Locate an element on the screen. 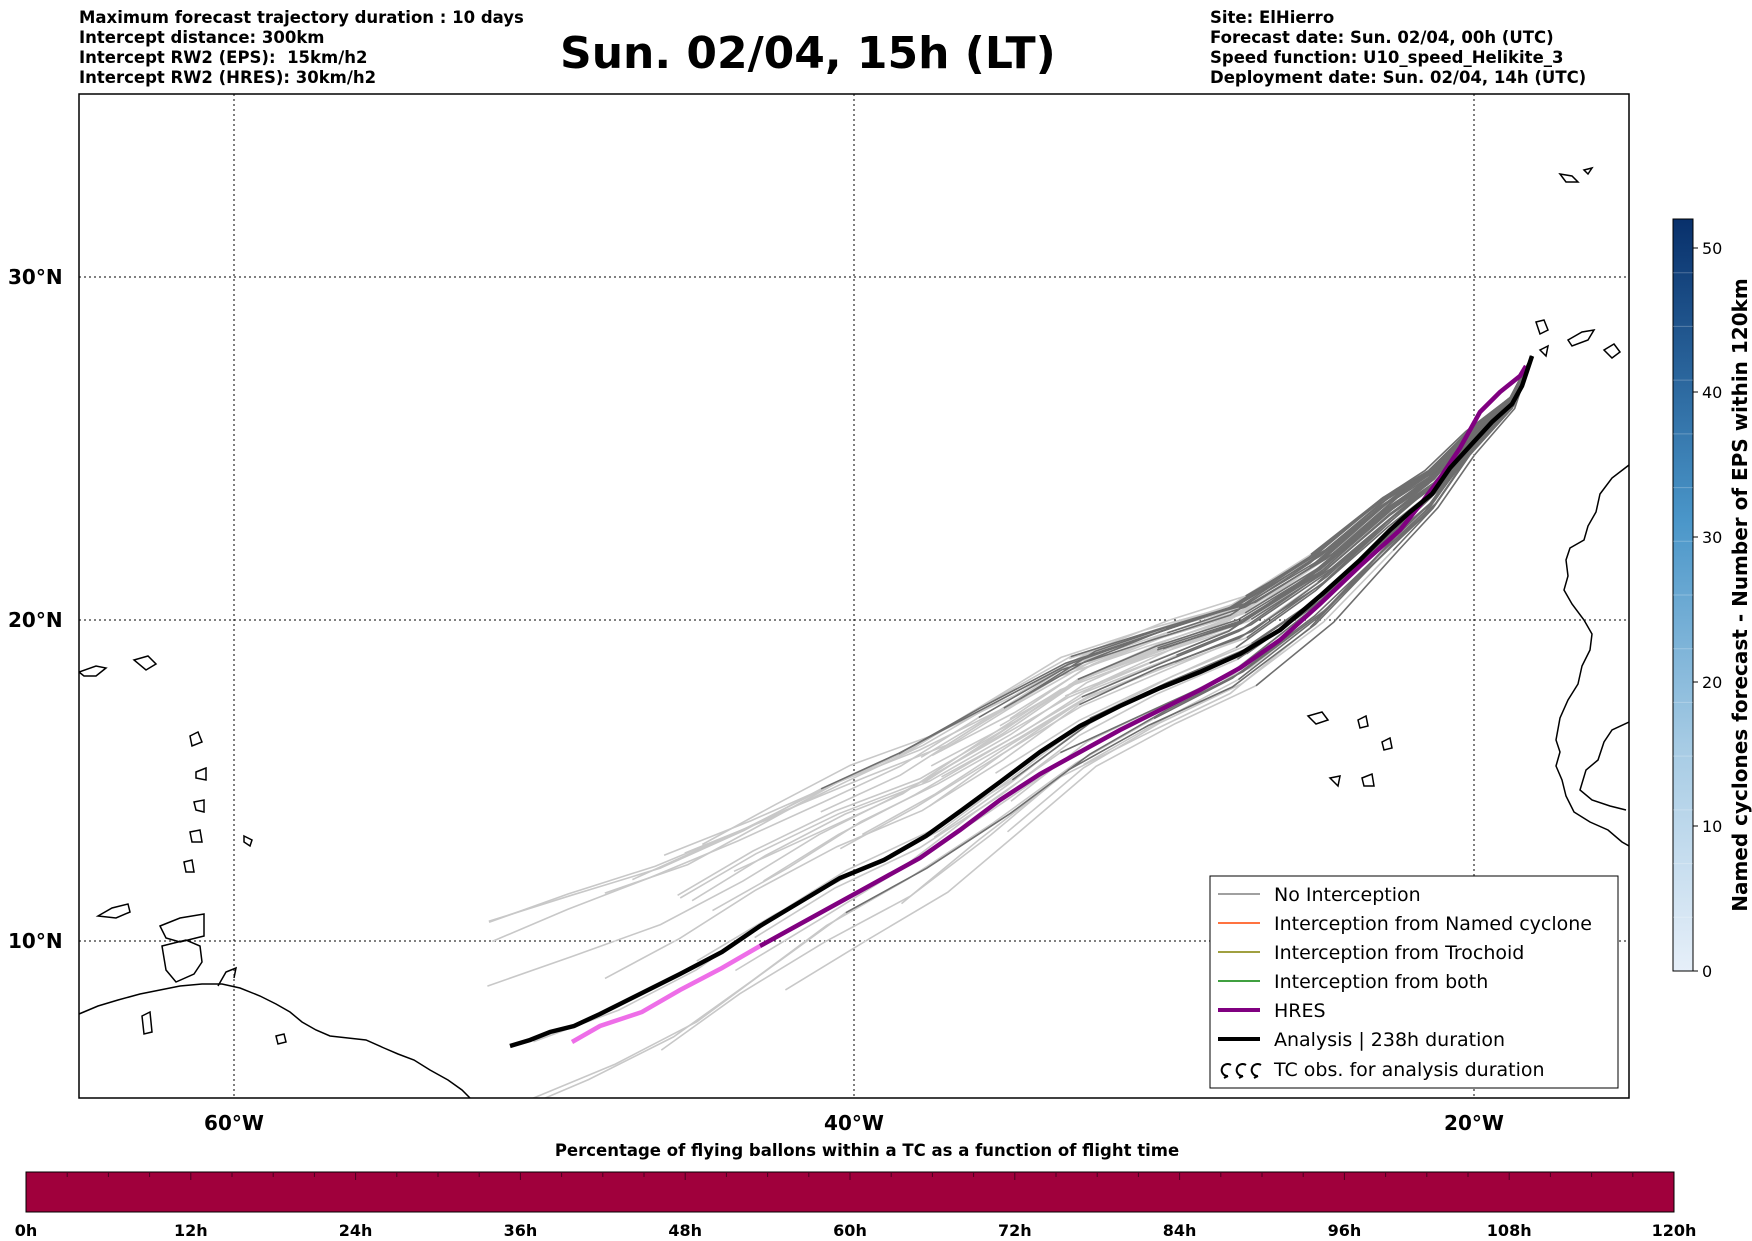 This screenshot has height=1241, width=1752. island-h is located at coordinates (93, 671).